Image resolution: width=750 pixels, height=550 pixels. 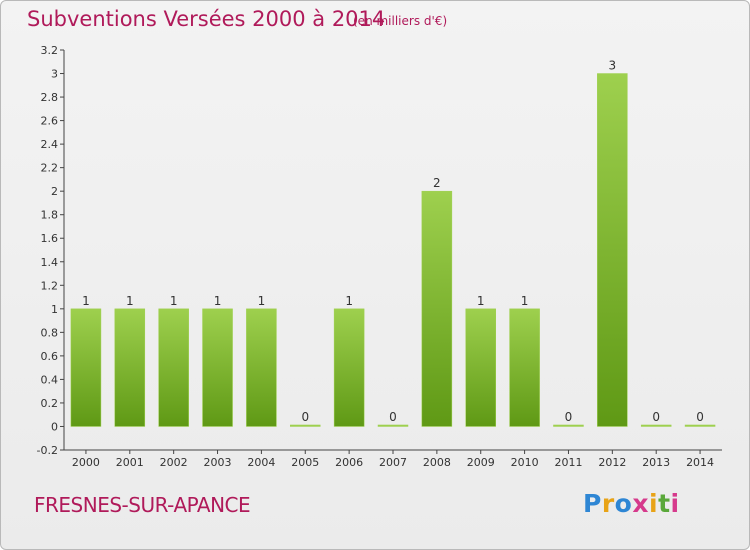 I want to click on data-label: 2, so click(x=437, y=183).